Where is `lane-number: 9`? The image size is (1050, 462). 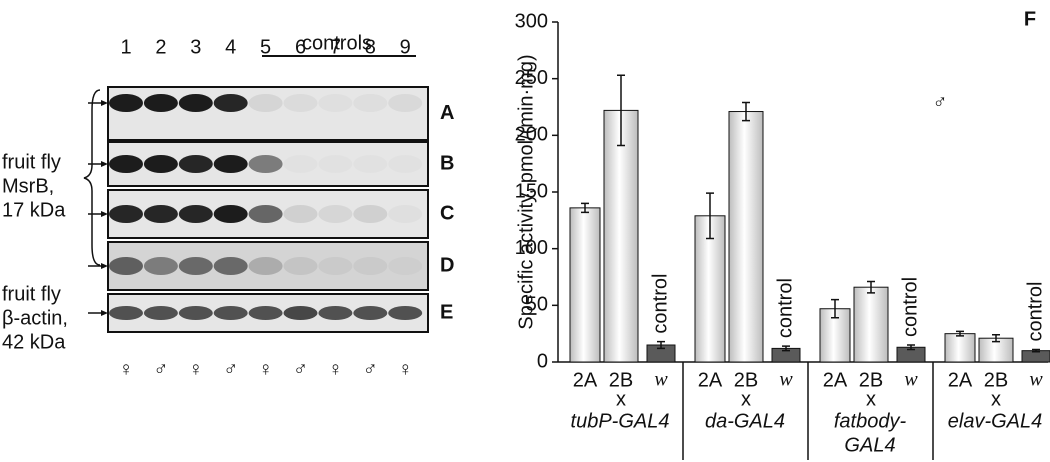
lane-number: 9 is located at coordinates (405, 47).